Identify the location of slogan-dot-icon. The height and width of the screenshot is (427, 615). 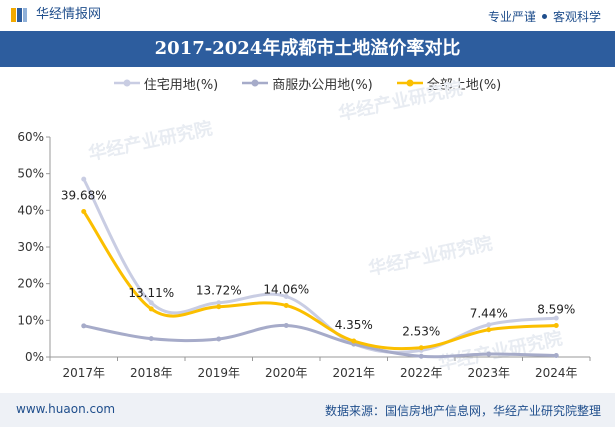
(544, 16).